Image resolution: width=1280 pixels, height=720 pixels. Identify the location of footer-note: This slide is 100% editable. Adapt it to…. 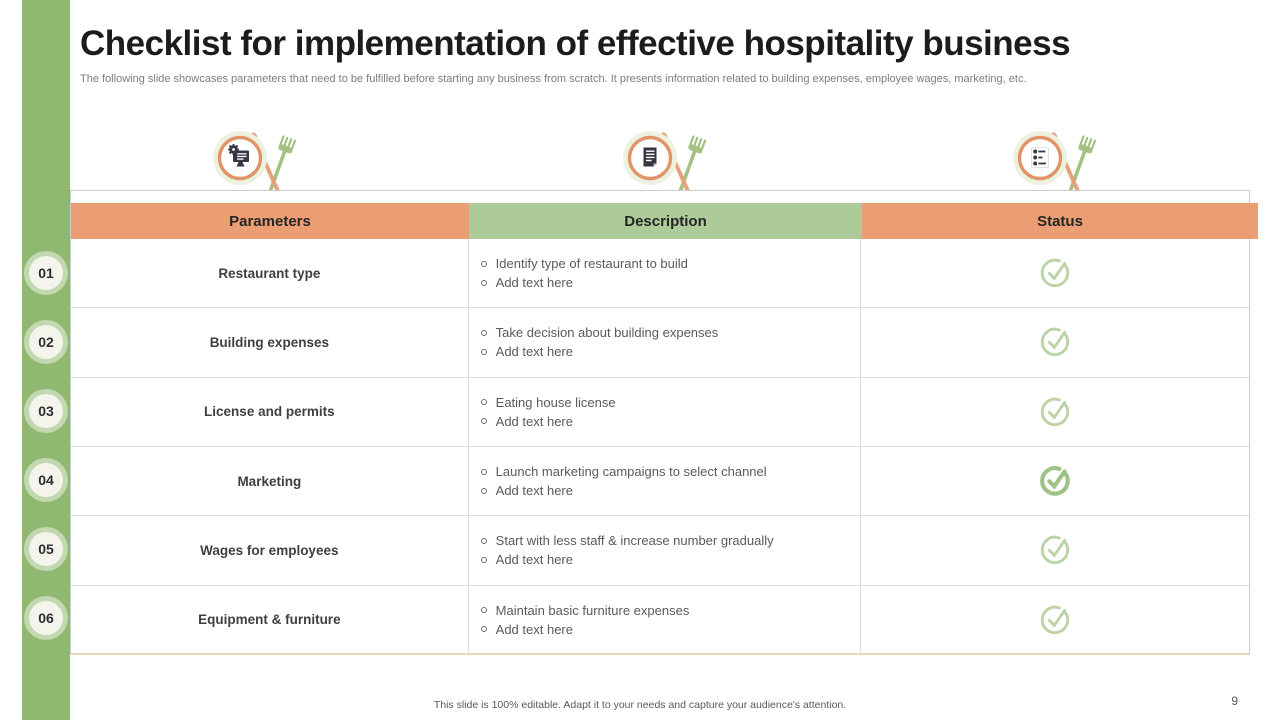
(640, 705).